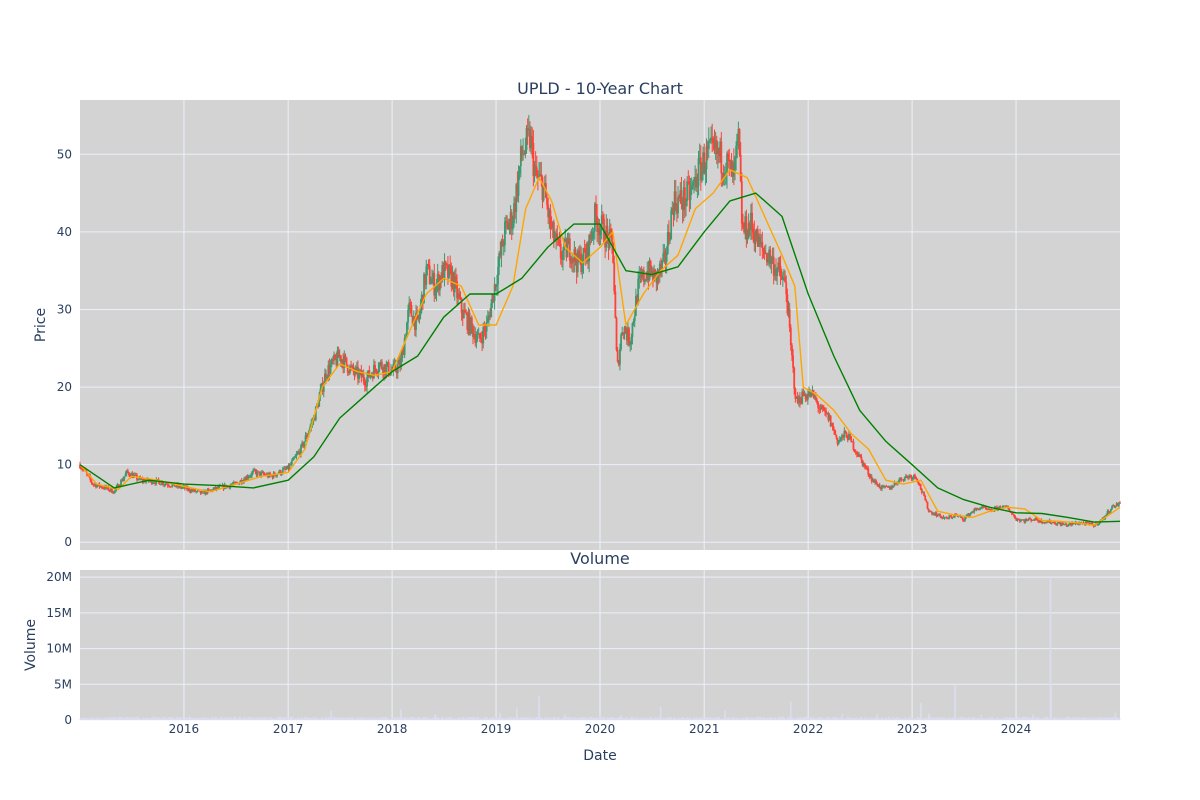 The height and width of the screenshot is (800, 1200). Describe the element at coordinates (31, 645) in the screenshot. I see `volume-y-axis-label: Volume` at that location.